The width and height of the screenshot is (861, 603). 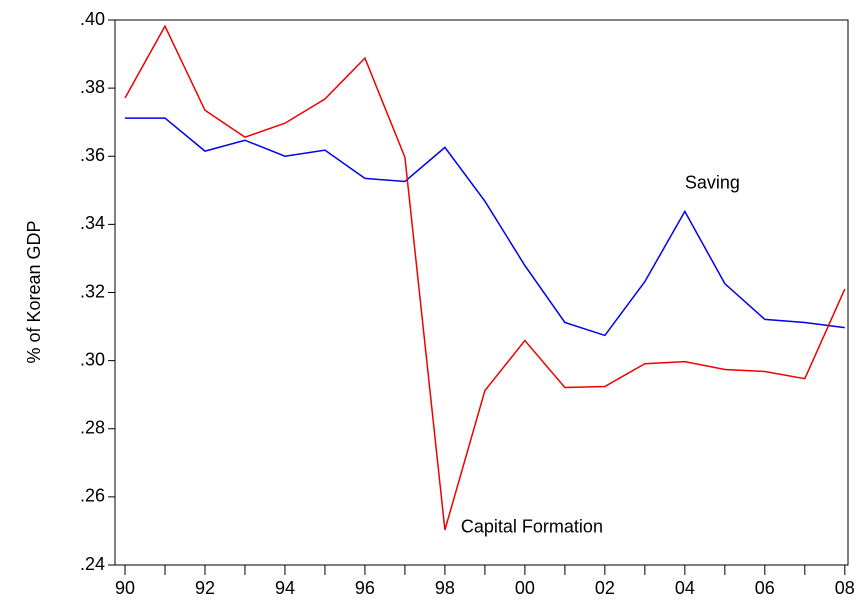 What do you see at coordinates (92, 19) in the screenshot?
I see `y-tick-label: .40` at bounding box center [92, 19].